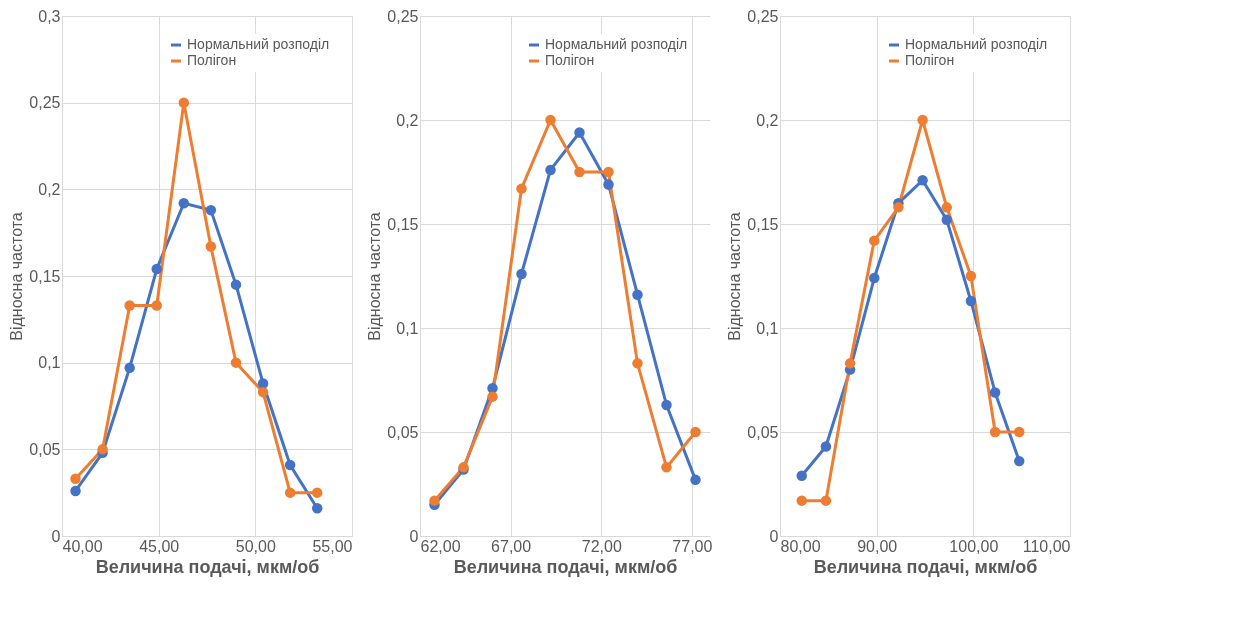  I want to click on x-tick-label: 62,00, so click(440, 546).